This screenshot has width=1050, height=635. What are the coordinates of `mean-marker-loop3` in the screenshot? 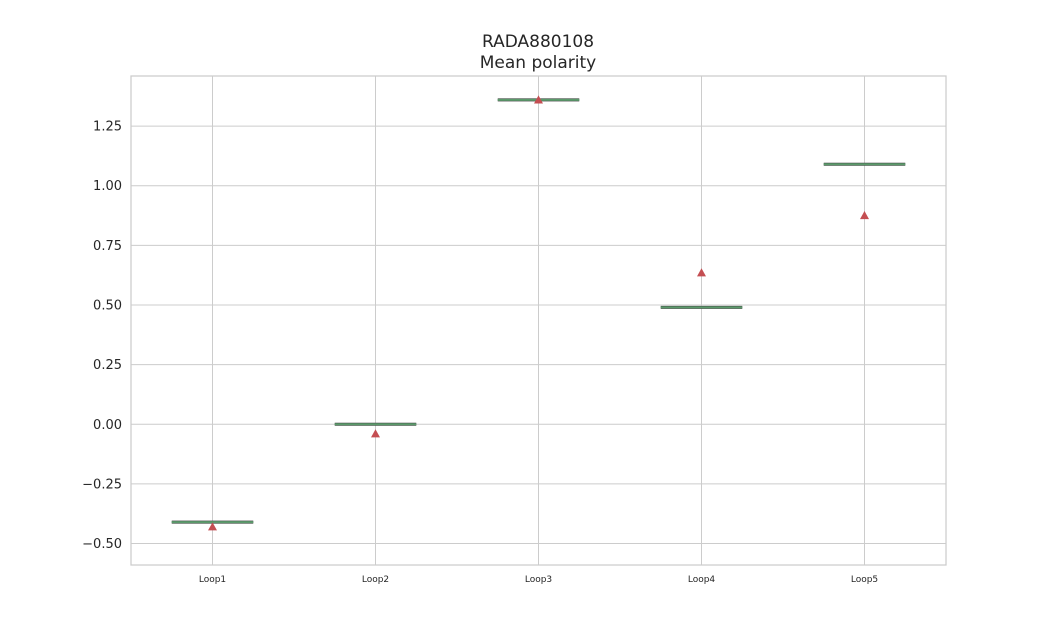 It's located at (538, 99).